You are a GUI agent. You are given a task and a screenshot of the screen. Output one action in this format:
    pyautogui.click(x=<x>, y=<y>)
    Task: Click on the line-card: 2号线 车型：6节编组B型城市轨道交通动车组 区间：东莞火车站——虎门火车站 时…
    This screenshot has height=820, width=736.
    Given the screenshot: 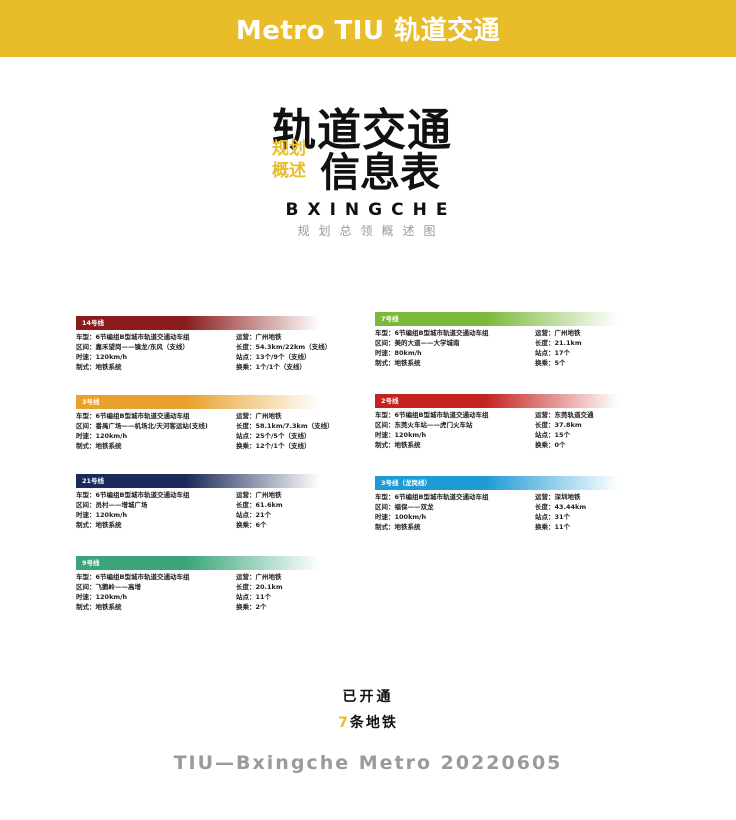 What is the action you would take?
    pyautogui.click(x=497, y=424)
    